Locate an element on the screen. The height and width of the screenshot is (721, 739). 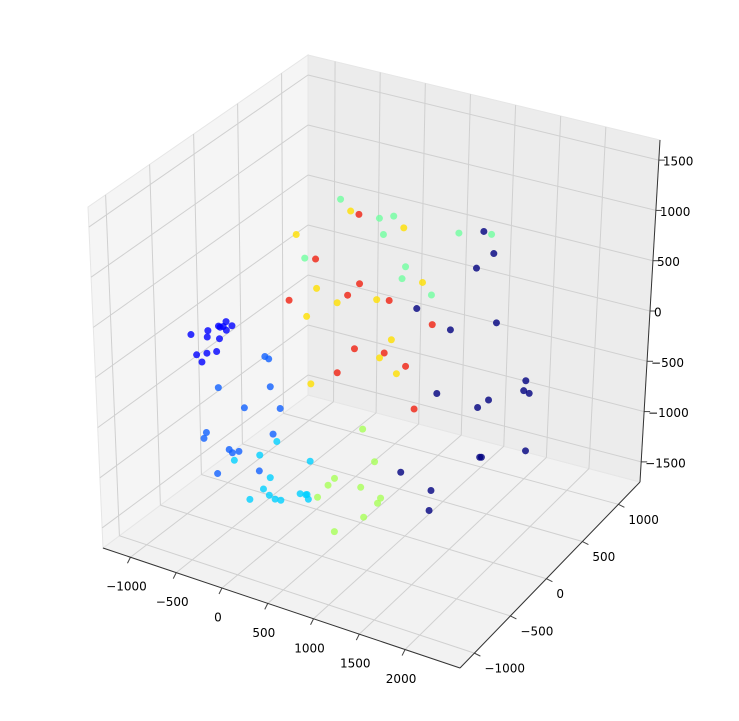
x-axis-line is located at coordinates (281, 608).